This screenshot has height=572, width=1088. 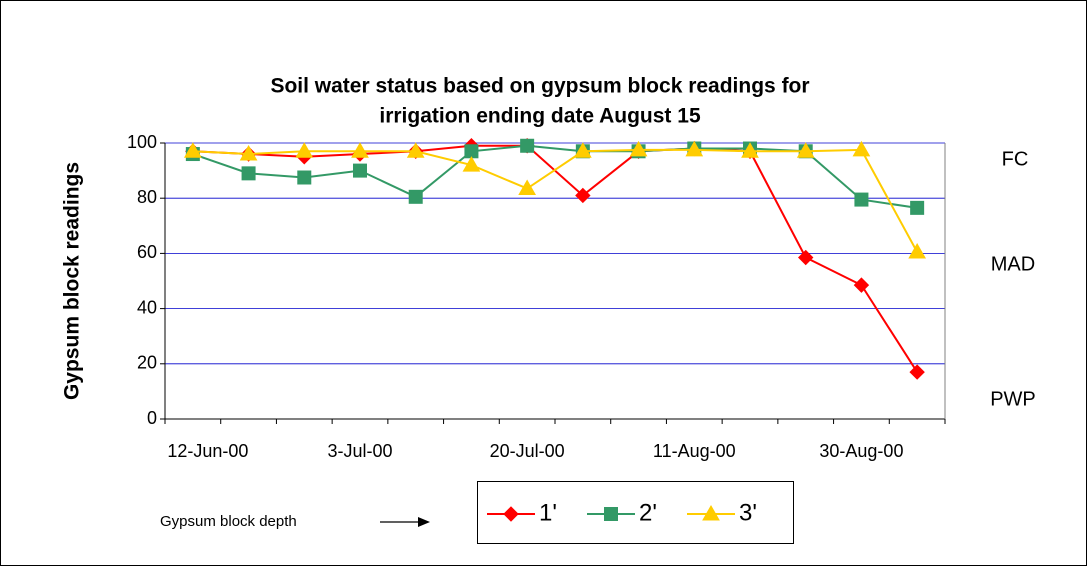 I want to click on arrow-head, so click(x=424, y=522).